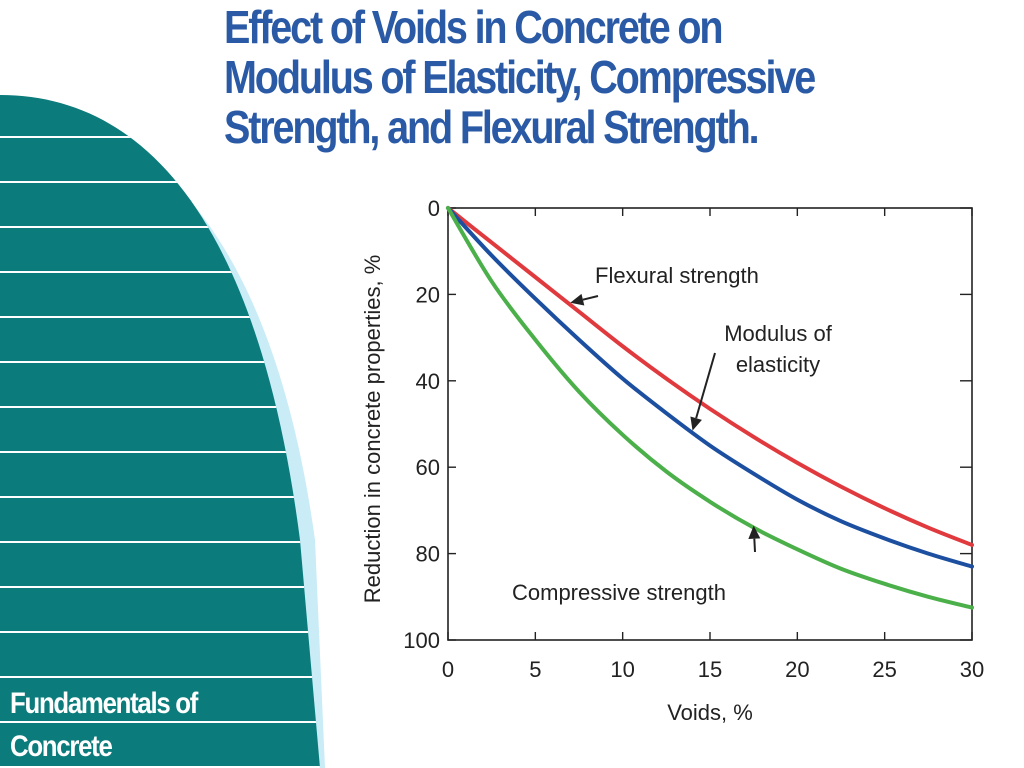 This screenshot has width=1024, height=768. What do you see at coordinates (104, 725) in the screenshot?
I see `footer-label: Fundamentals of Concrete` at bounding box center [104, 725].